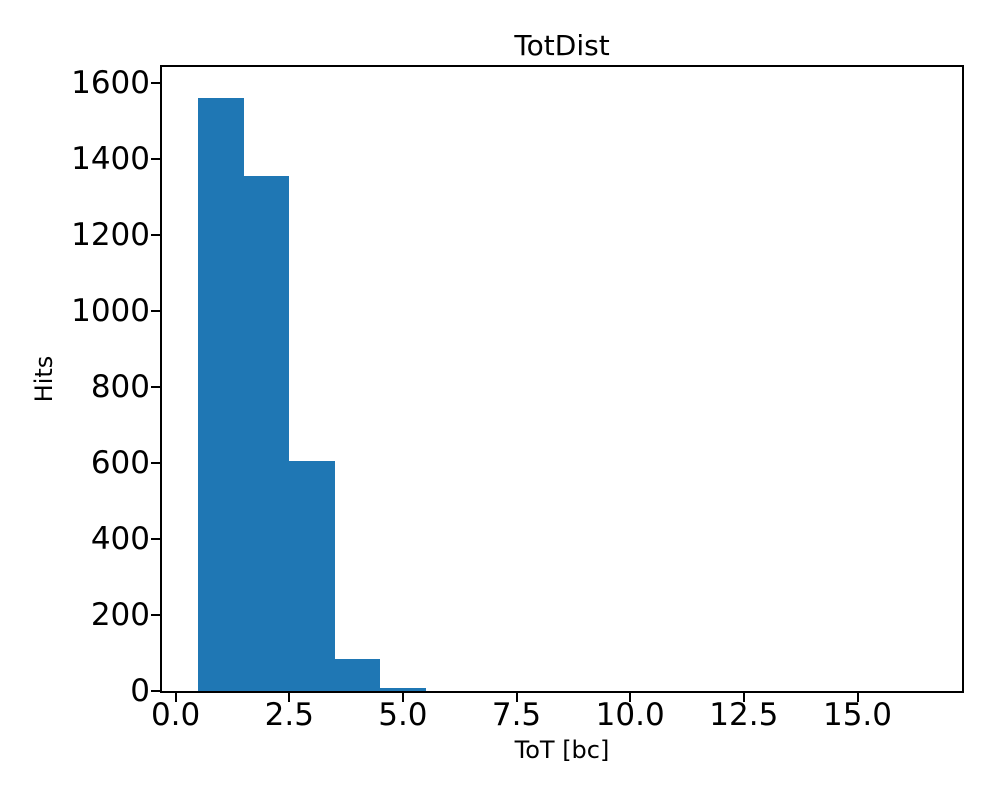  I want to click on y-axis-label: Hits, so click(44, 379).